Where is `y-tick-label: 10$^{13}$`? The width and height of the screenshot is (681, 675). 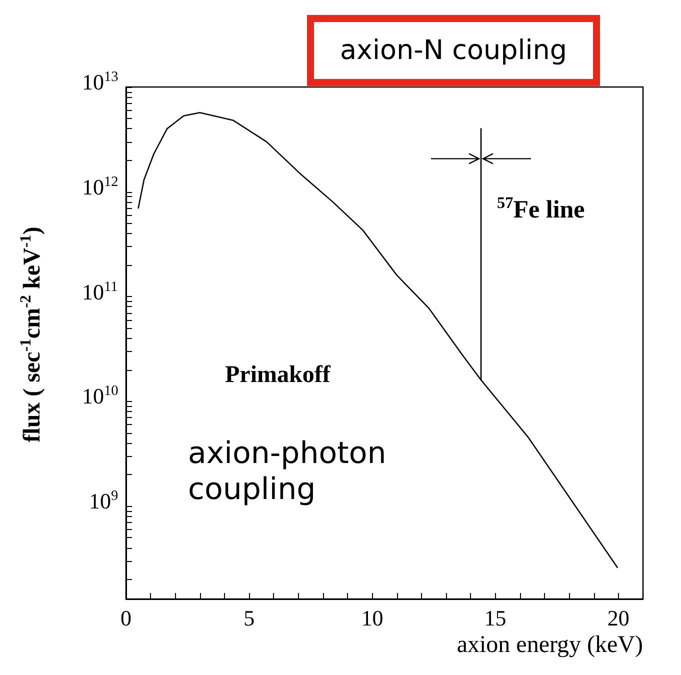
y-tick-label: 10$^{13}$ is located at coordinates (100, 82).